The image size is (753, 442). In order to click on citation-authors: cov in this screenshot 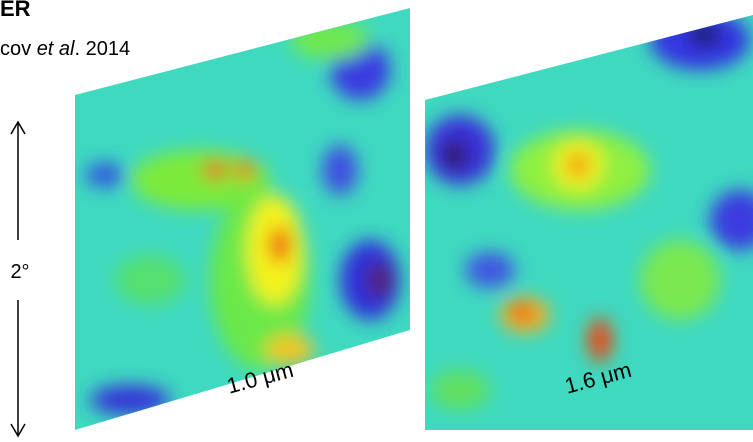, I will do `click(18, 49)`.